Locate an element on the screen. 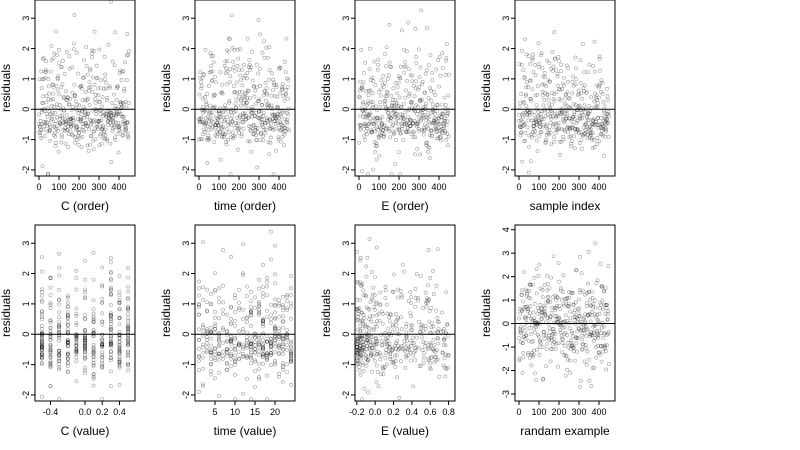 This screenshot has height=450, width=800. y-tick-label: 0 is located at coordinates (186, 334).